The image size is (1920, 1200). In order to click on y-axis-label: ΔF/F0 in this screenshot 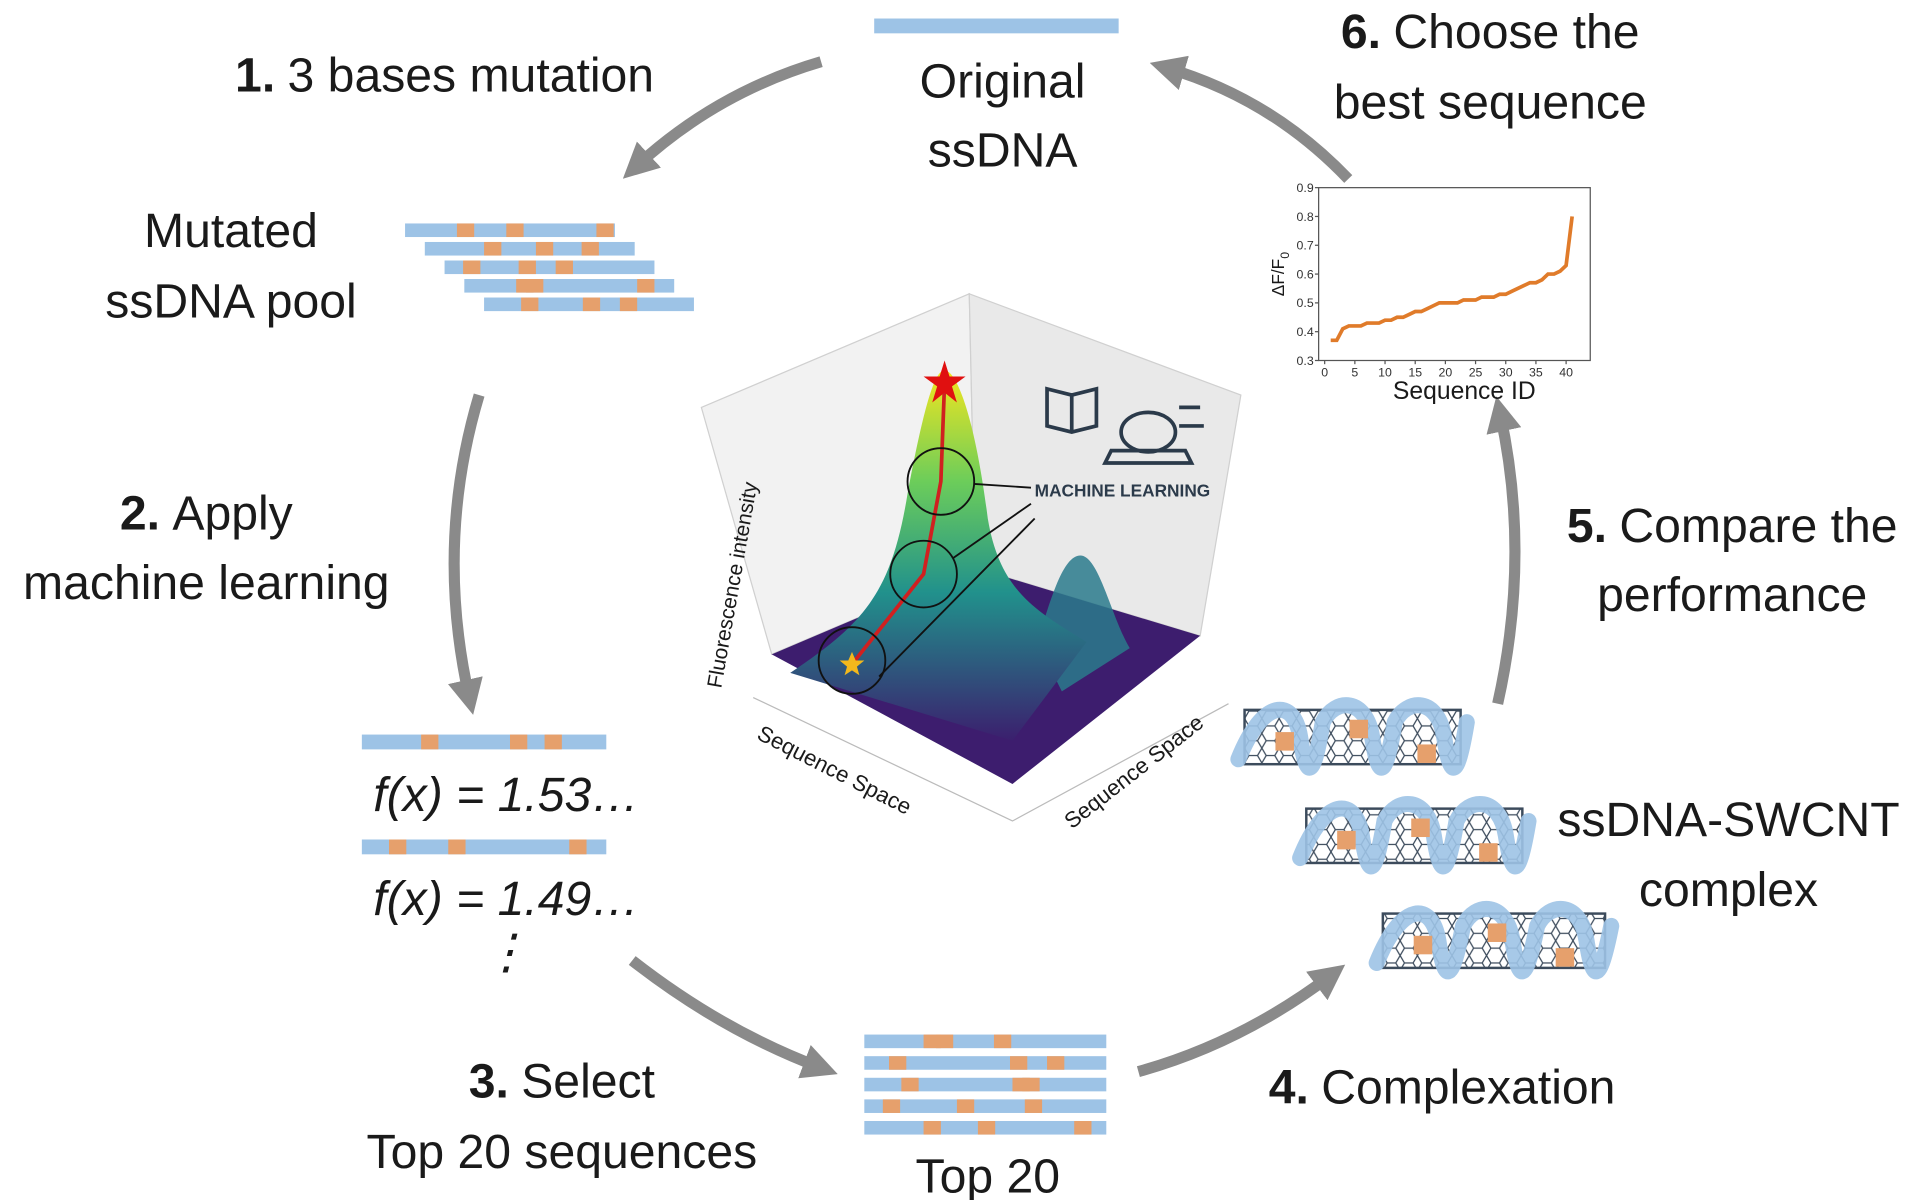, I will do `click(1280, 274)`.